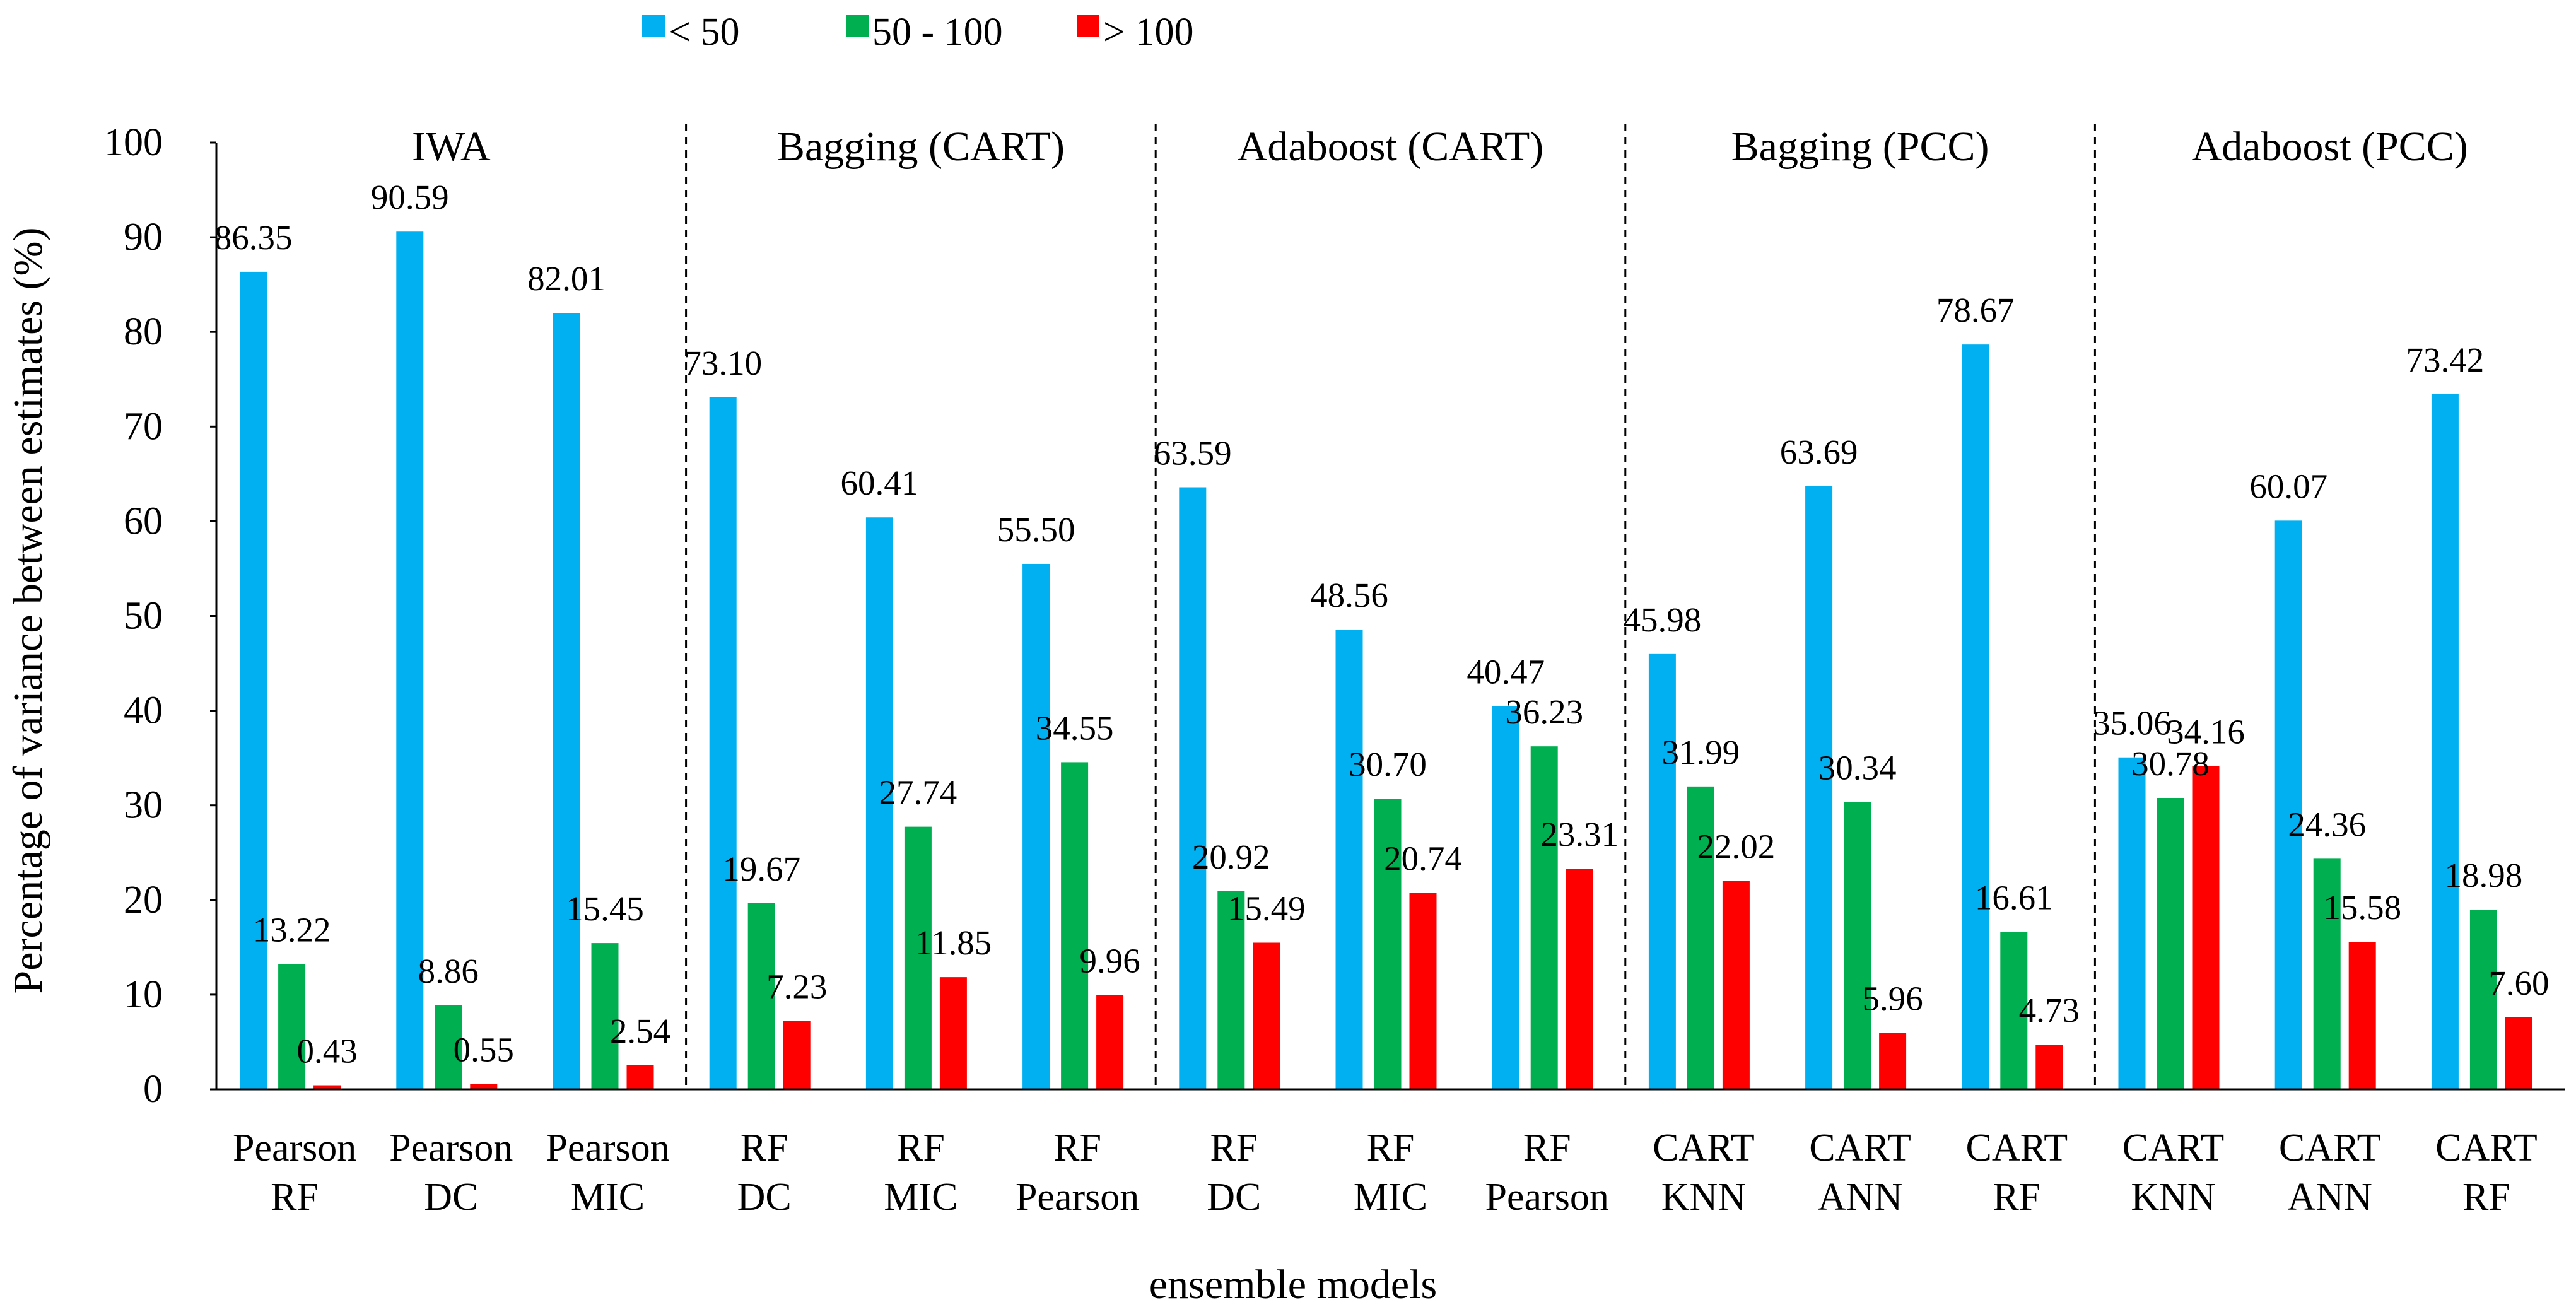 Image resolution: width=2576 pixels, height=1312 pixels. Describe the element at coordinates (133, 142) in the screenshot. I see `y-tick-label-100: 100` at that location.